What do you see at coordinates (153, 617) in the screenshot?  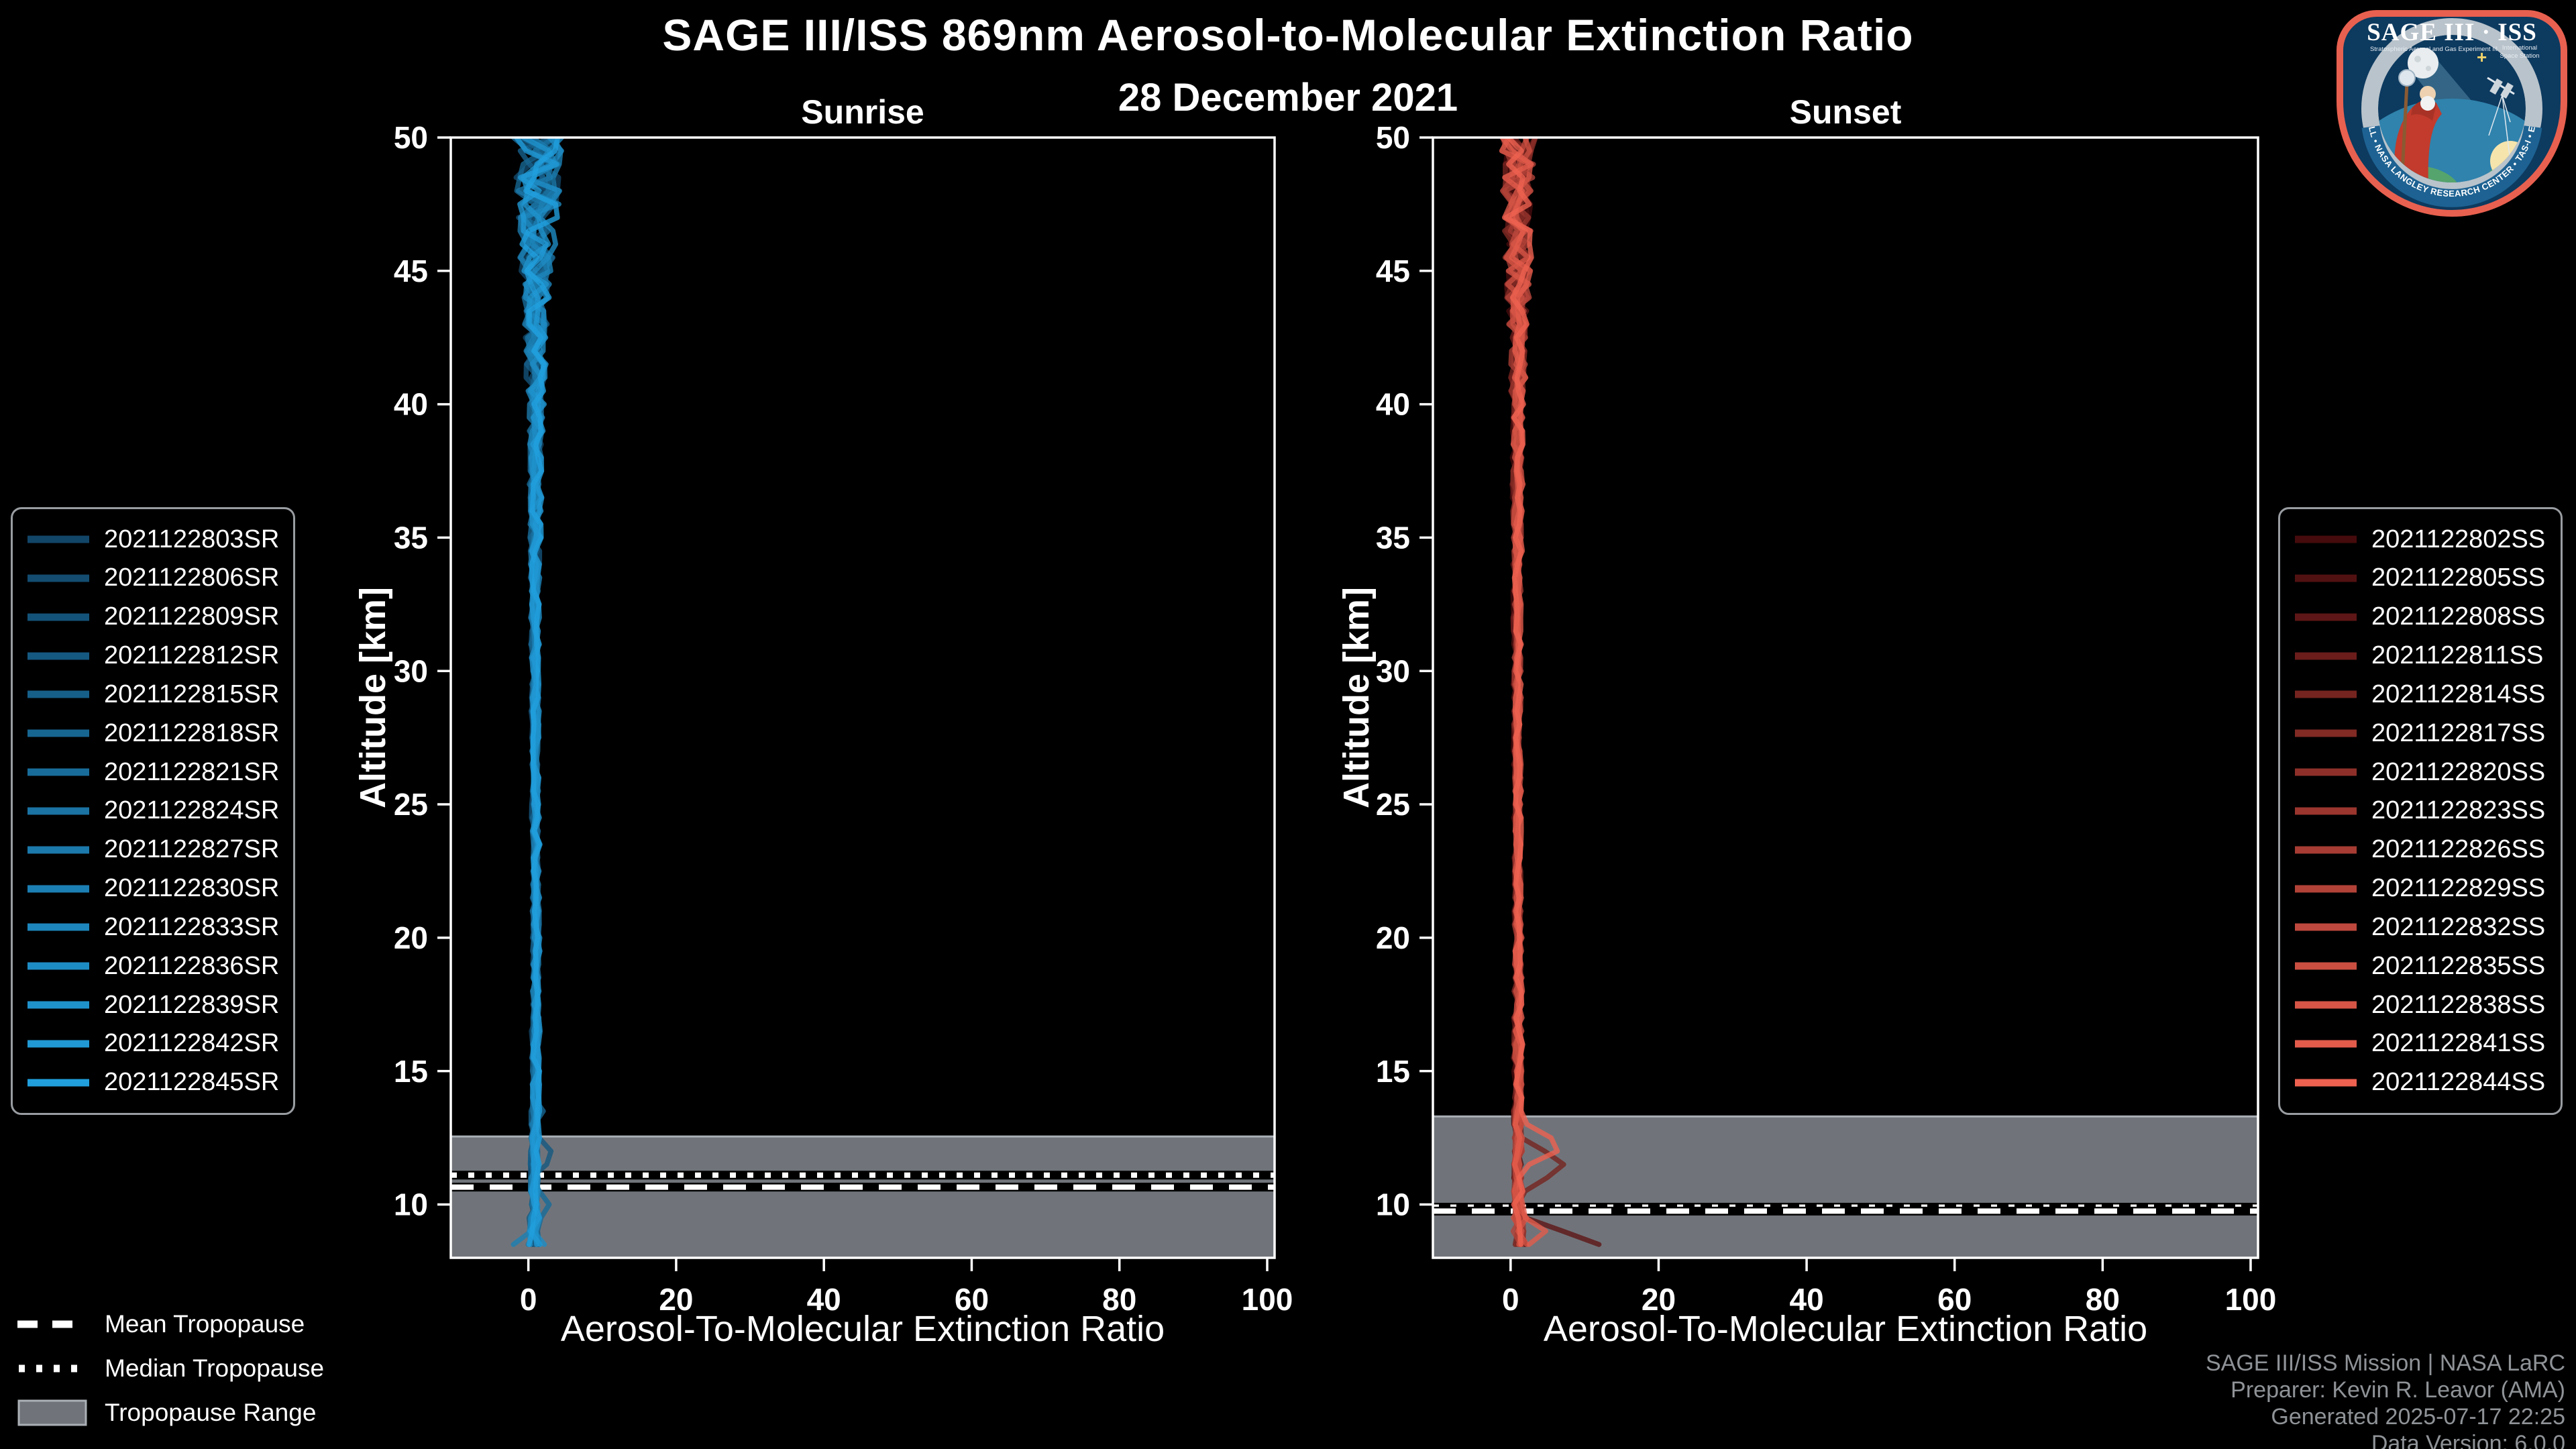 I see `legend-item: 2021122809SR` at bounding box center [153, 617].